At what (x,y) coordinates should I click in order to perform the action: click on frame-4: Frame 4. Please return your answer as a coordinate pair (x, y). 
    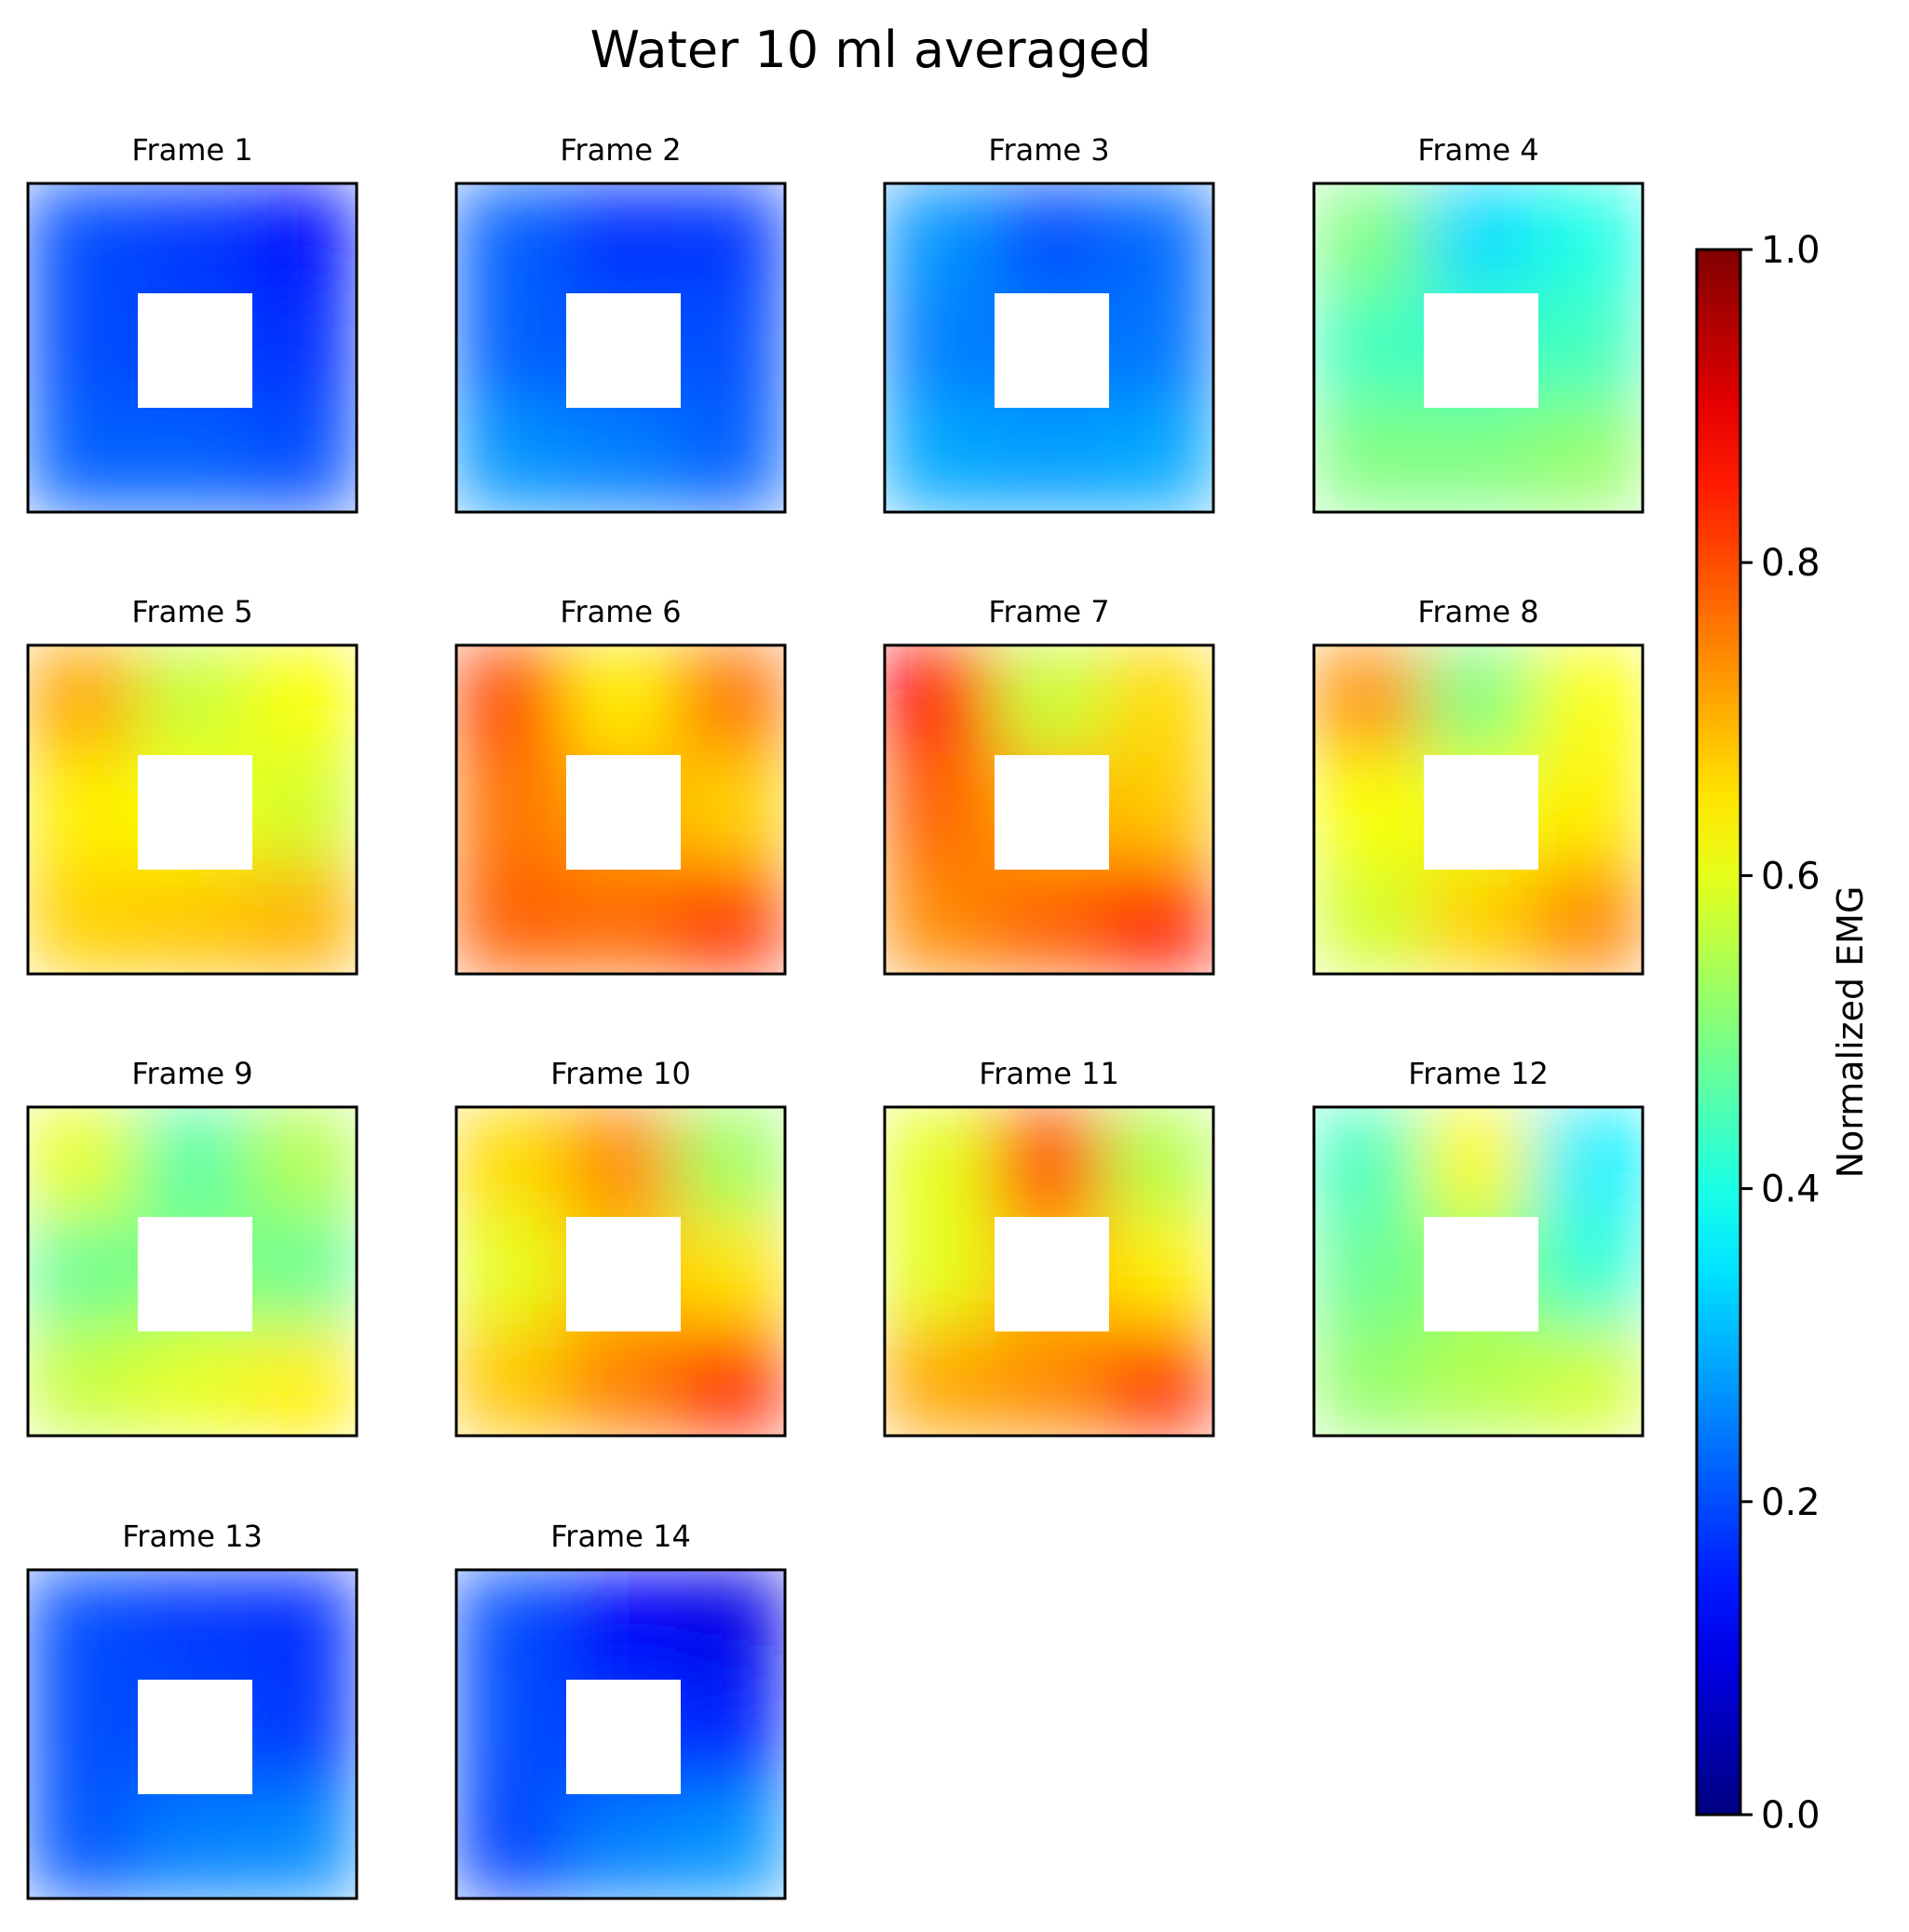
    Looking at the image, I should click on (1478, 323).